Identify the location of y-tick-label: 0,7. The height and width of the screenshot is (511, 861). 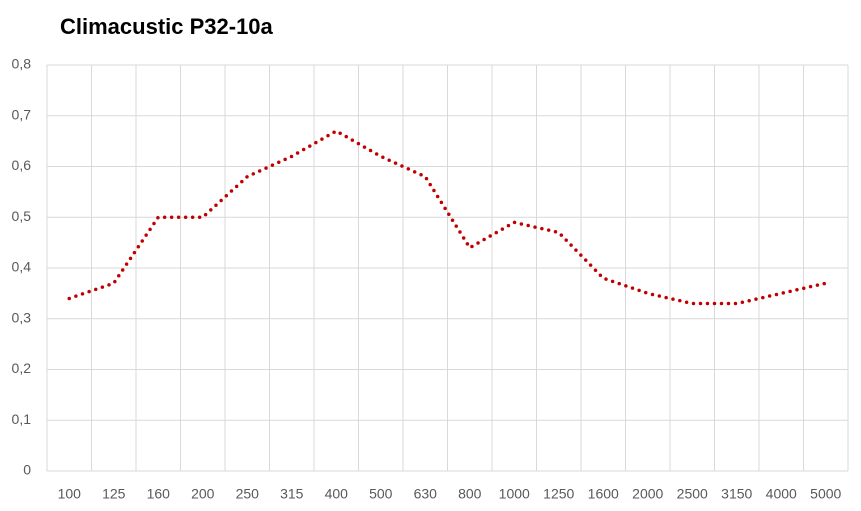
(22, 114).